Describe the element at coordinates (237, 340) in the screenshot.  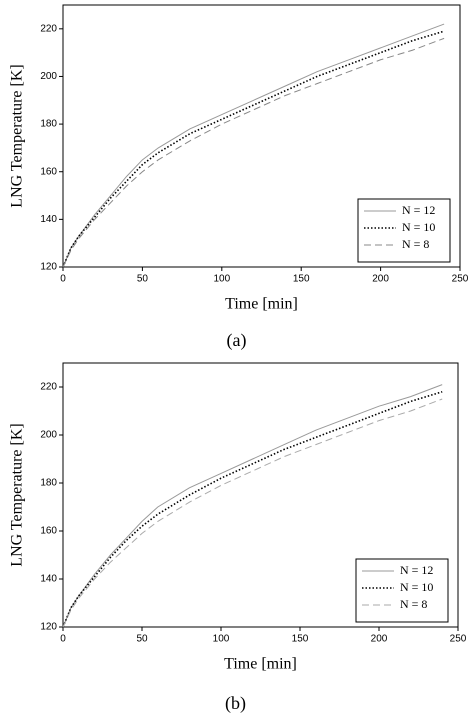
I see `caption: (a)` at that location.